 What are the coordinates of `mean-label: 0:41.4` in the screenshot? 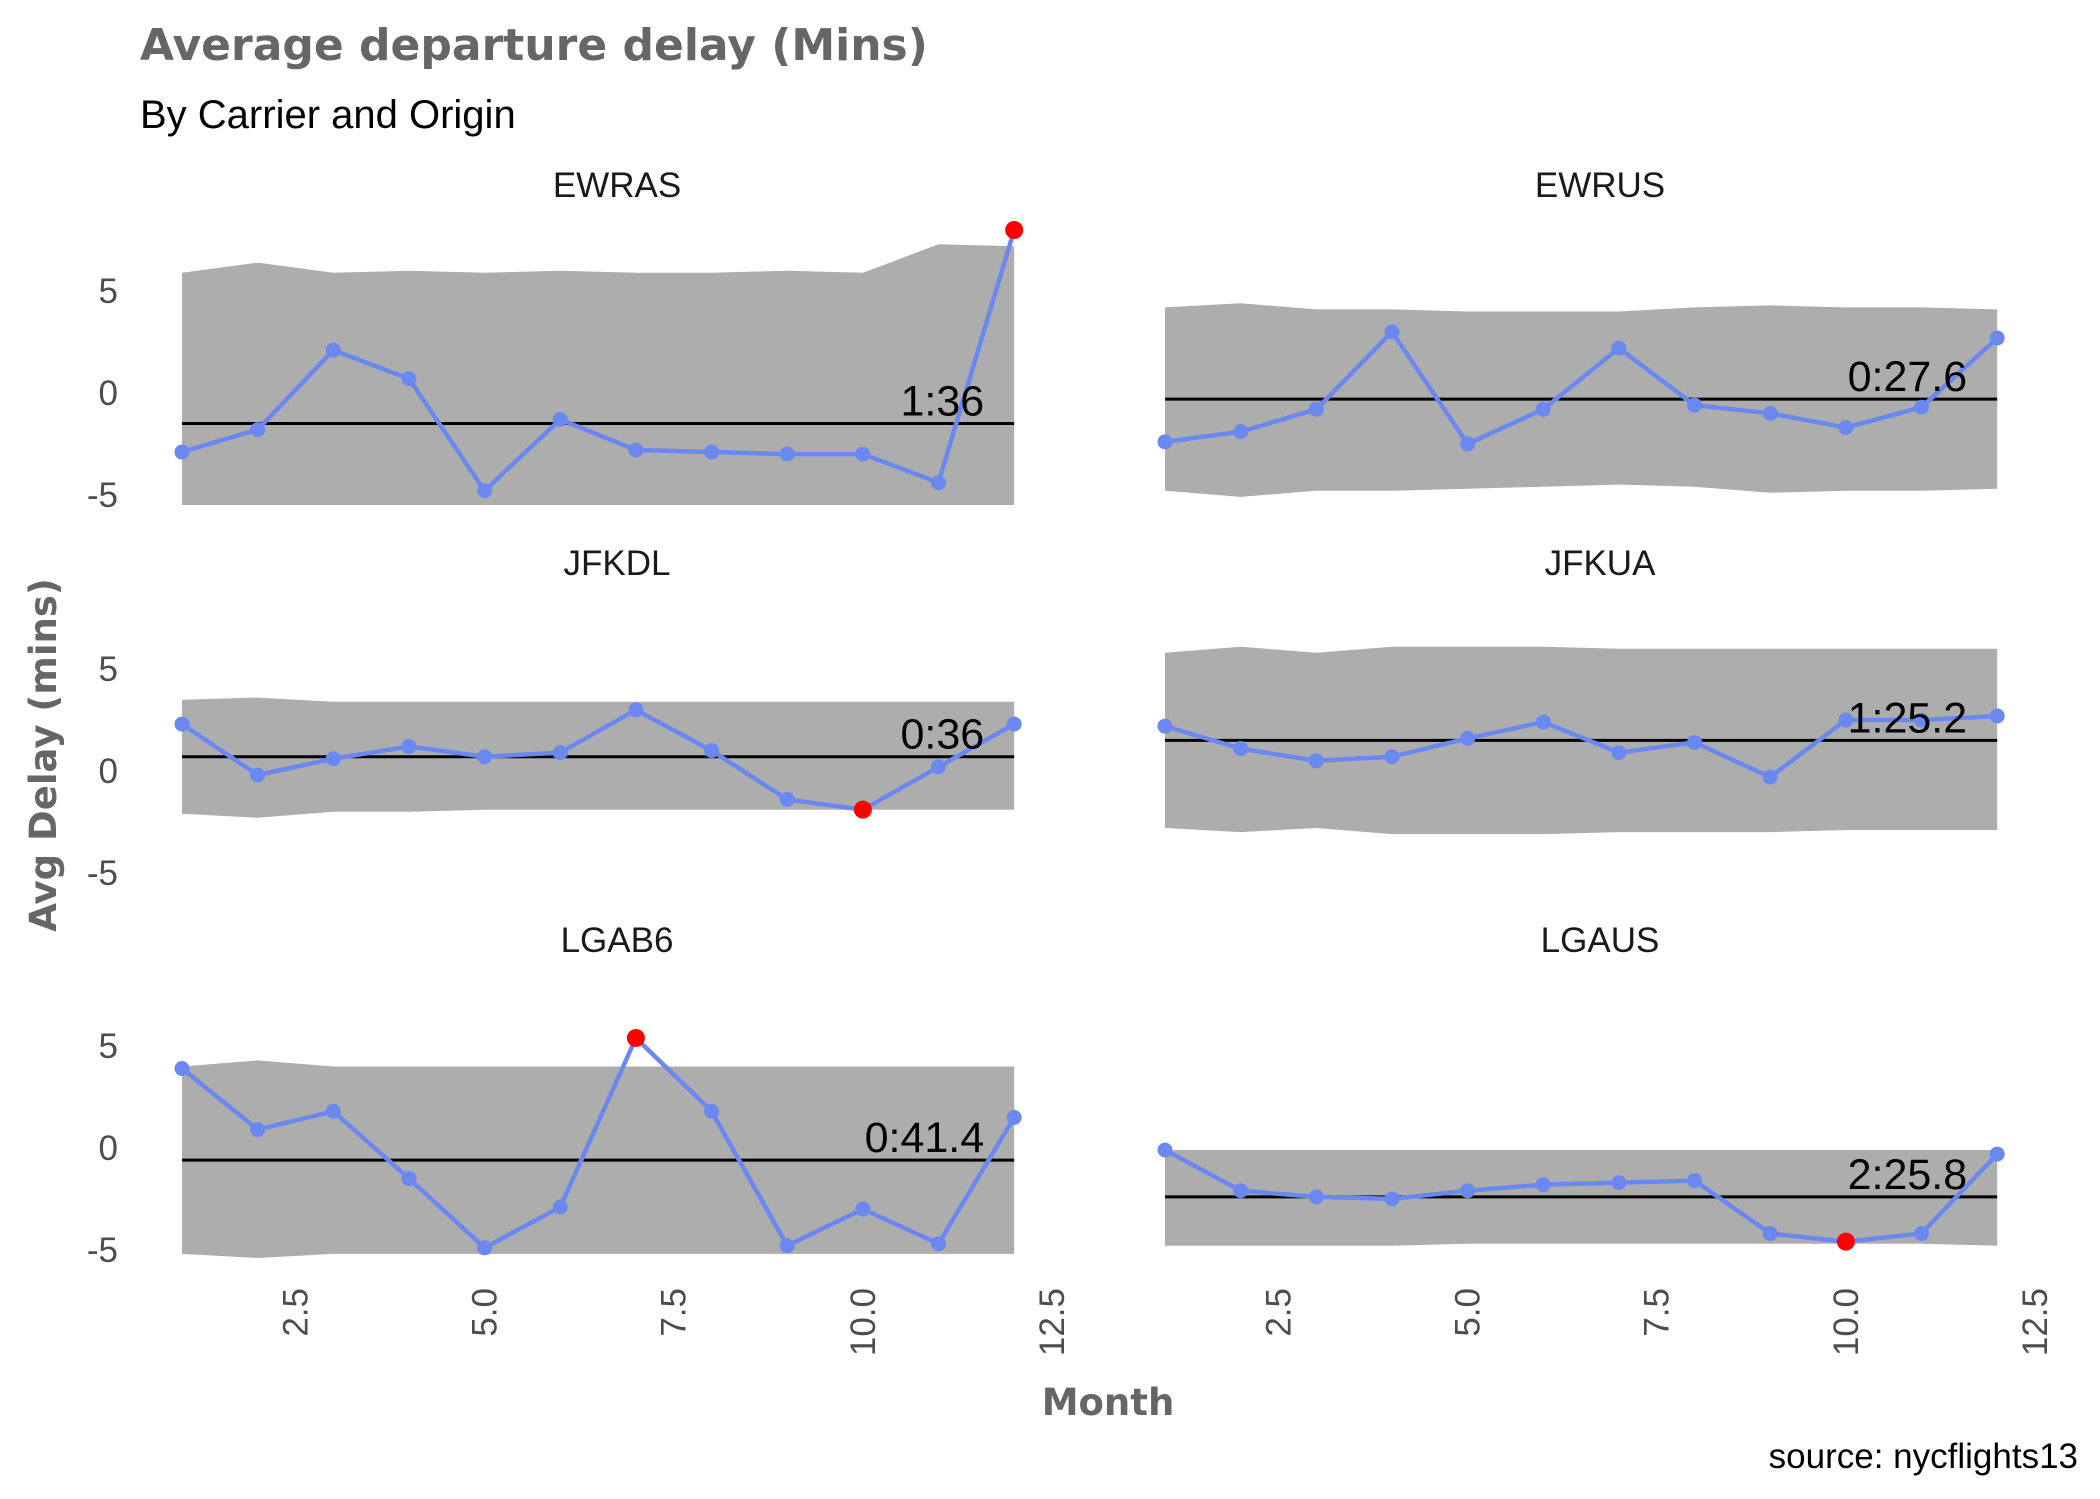 It's located at (925, 1138).